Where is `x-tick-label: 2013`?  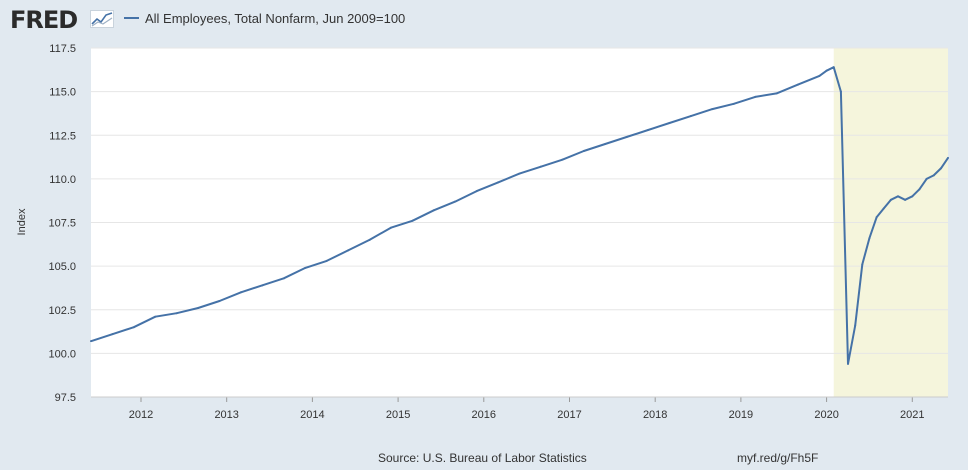 x-tick-label: 2013 is located at coordinates (226, 415).